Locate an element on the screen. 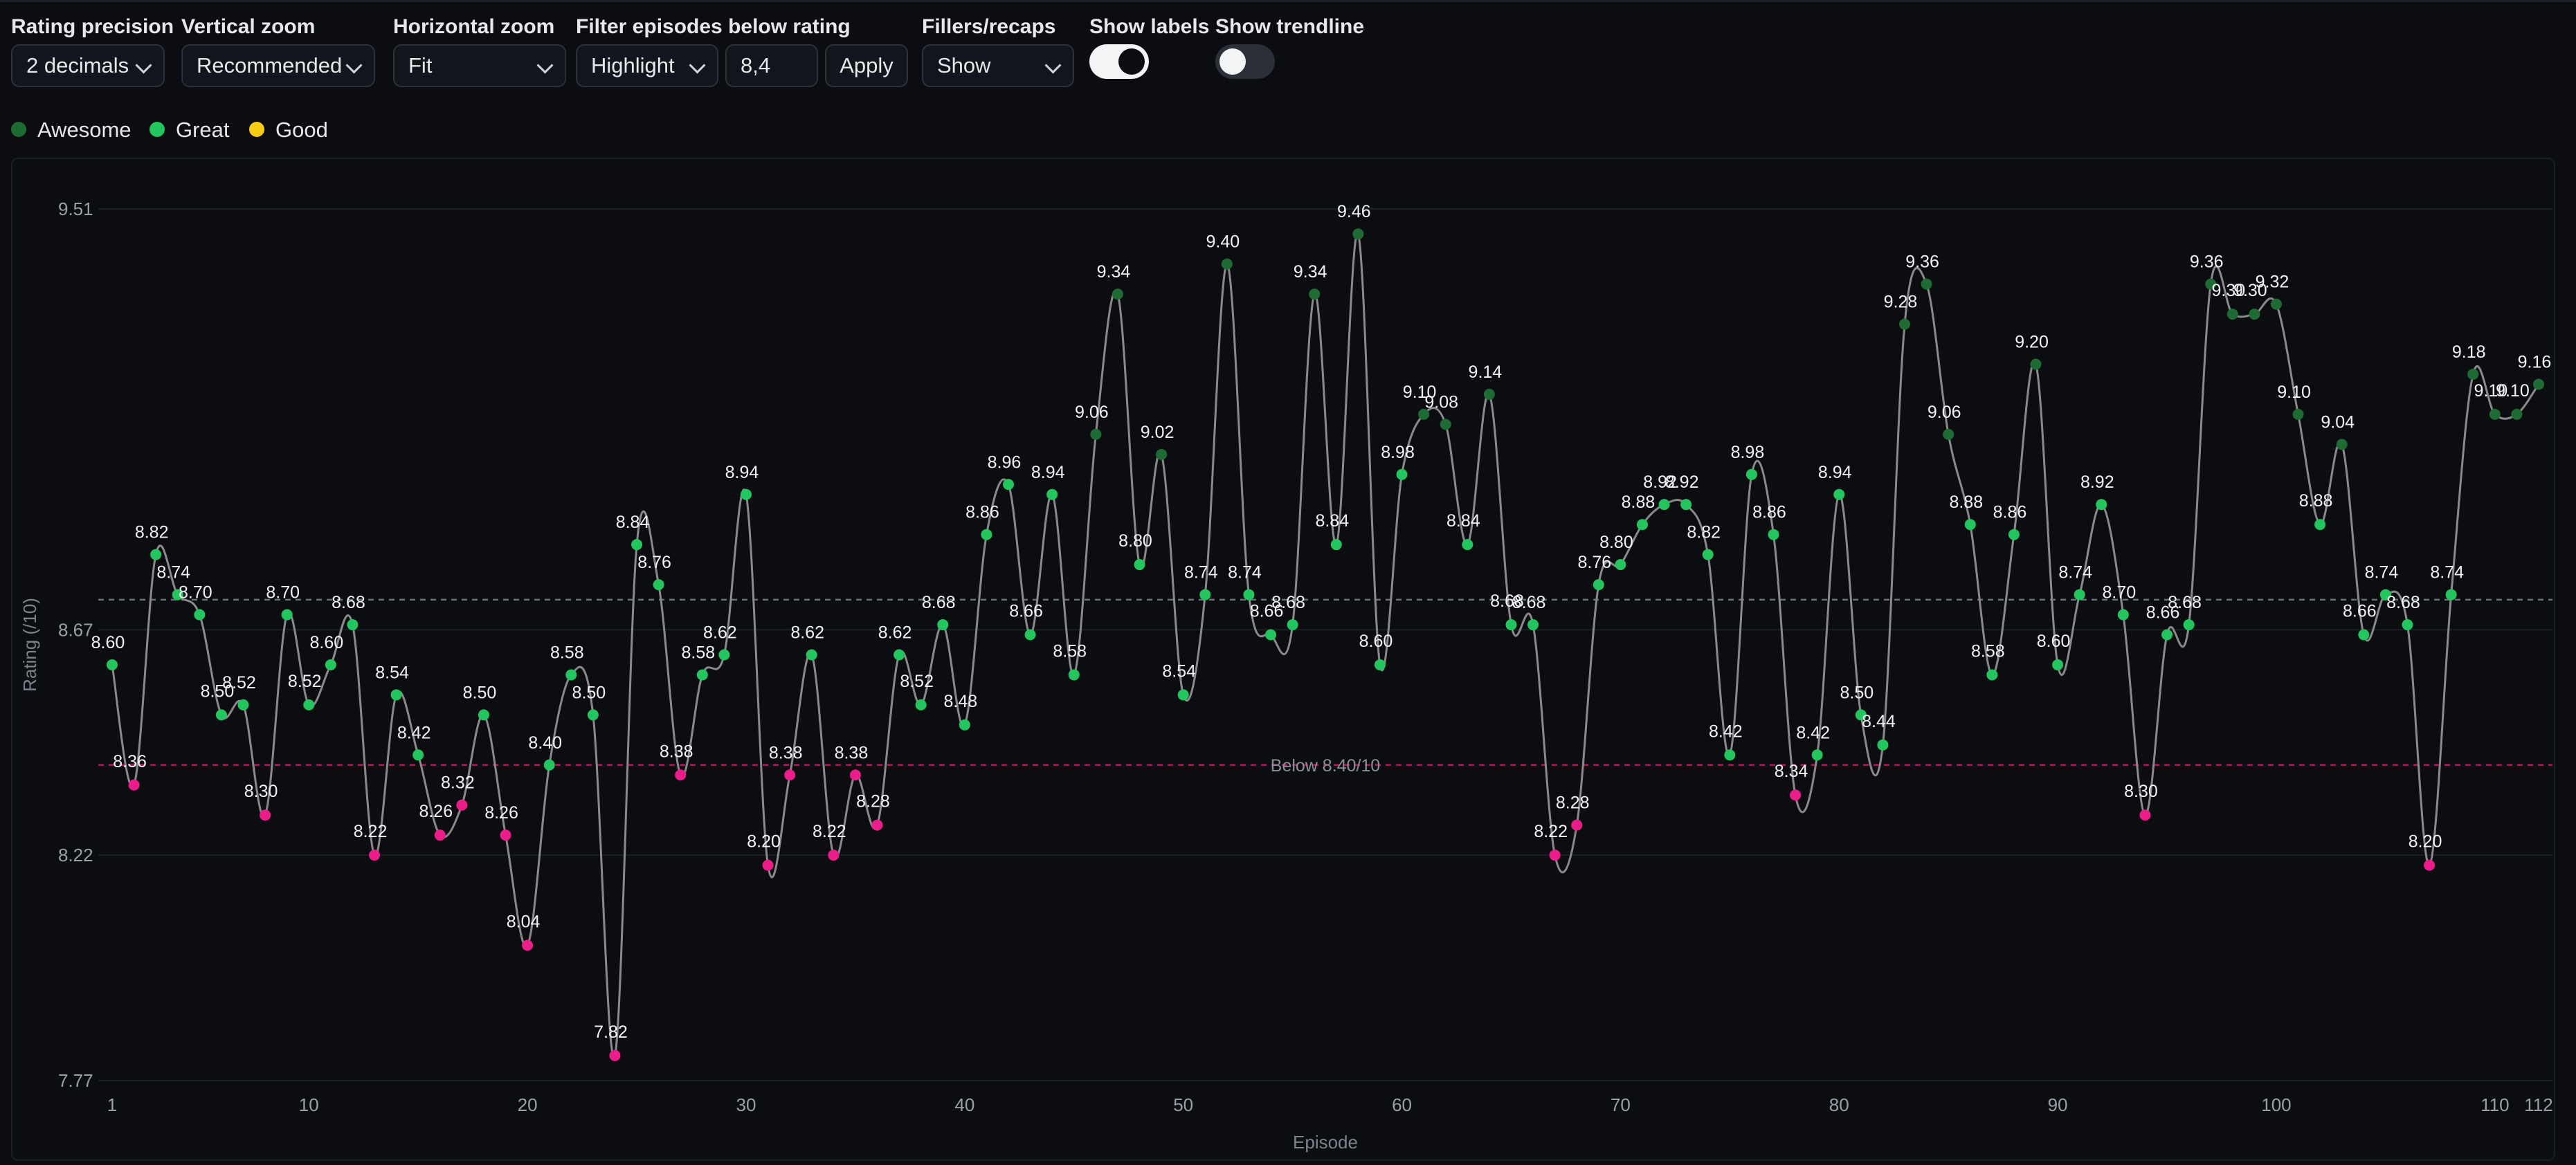 Image resolution: width=2576 pixels, height=1165 pixels. legend-item-awesome: Awesome is located at coordinates (71, 131).